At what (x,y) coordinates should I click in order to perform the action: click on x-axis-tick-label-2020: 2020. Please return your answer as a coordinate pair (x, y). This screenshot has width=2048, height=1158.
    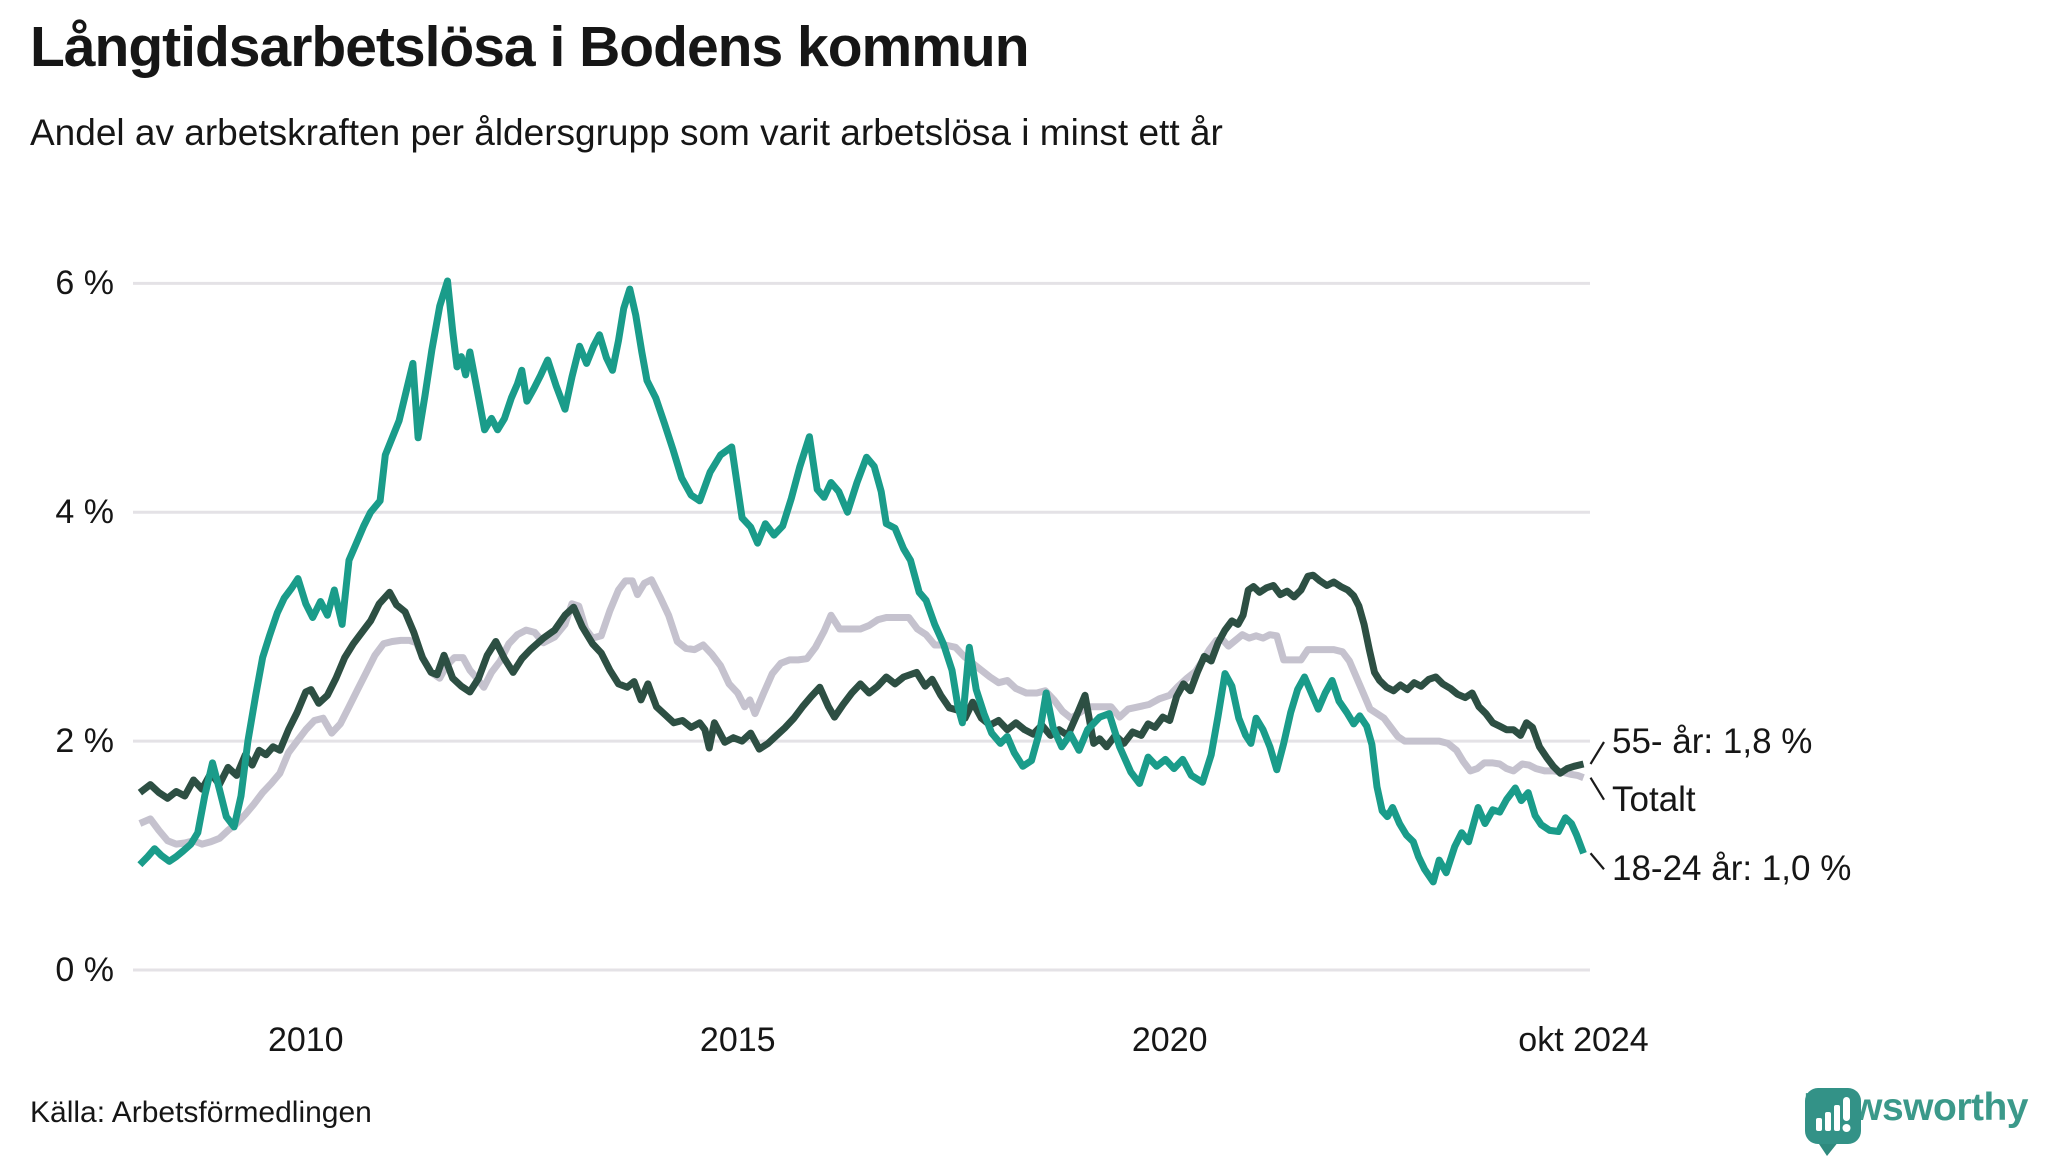
    Looking at the image, I should click on (1169, 1040).